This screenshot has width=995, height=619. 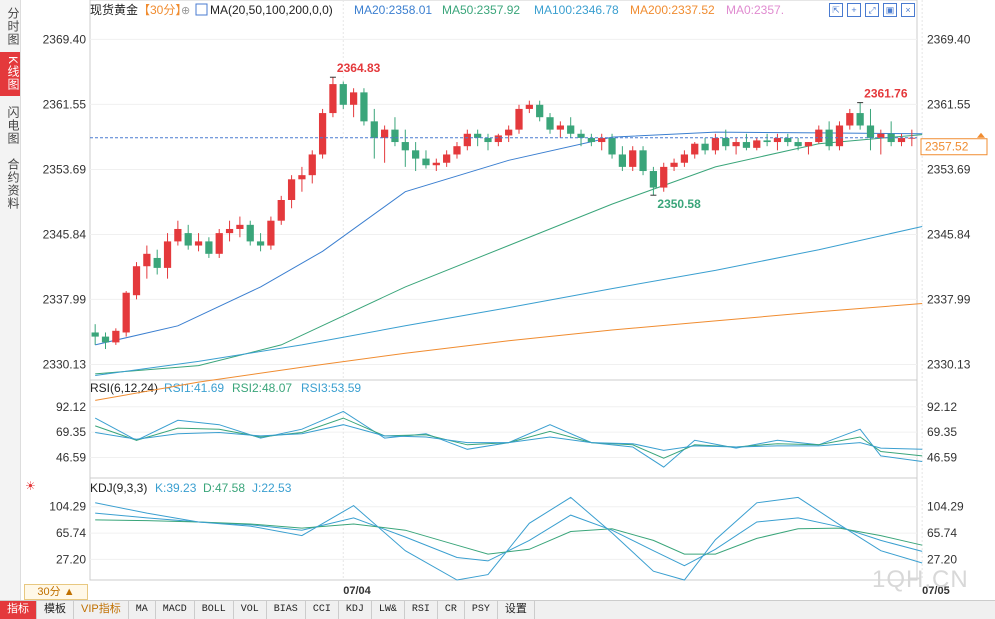 I want to click on last-price-box, so click(x=954, y=147).